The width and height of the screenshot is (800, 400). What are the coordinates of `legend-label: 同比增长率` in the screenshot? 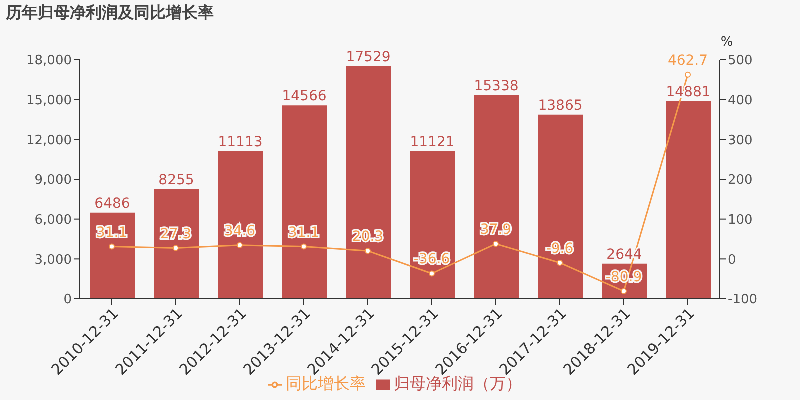 It's located at (326, 383).